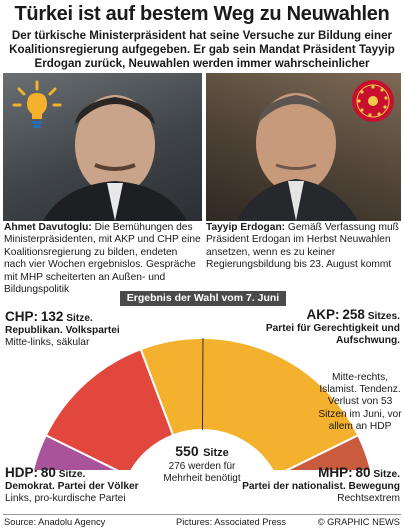 This screenshot has width=404, height=531. What do you see at coordinates (72, 474) in the screenshot?
I see `hdp-seats-label: Sitze.` at bounding box center [72, 474].